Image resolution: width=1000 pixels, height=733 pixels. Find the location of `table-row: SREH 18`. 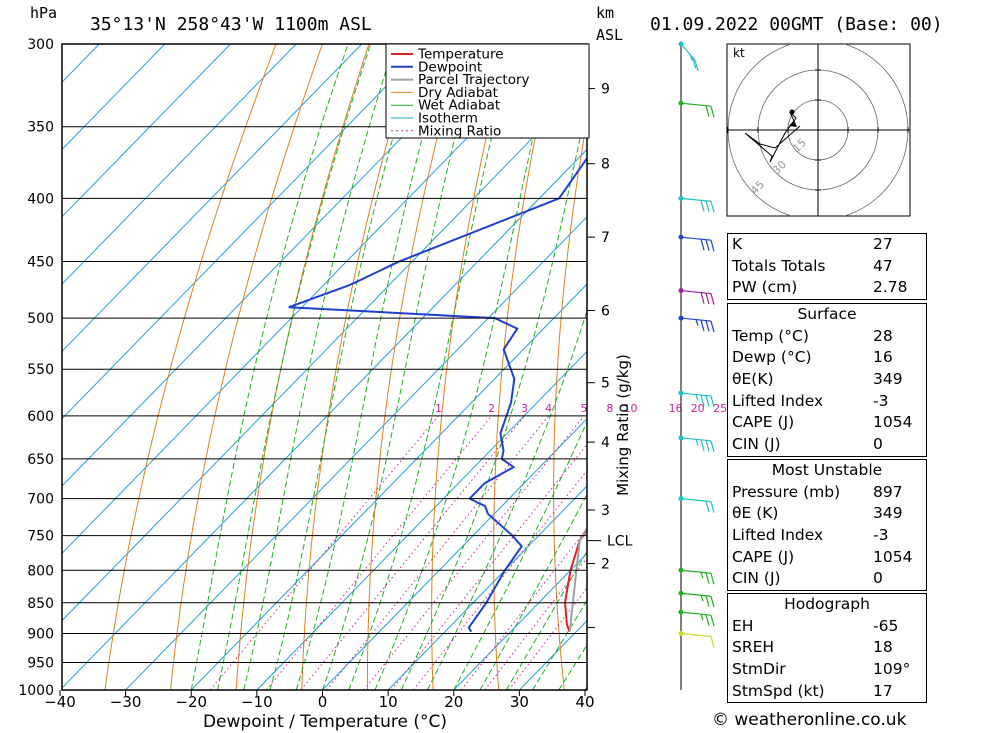

table-row: SREH 18 is located at coordinates (827, 648).